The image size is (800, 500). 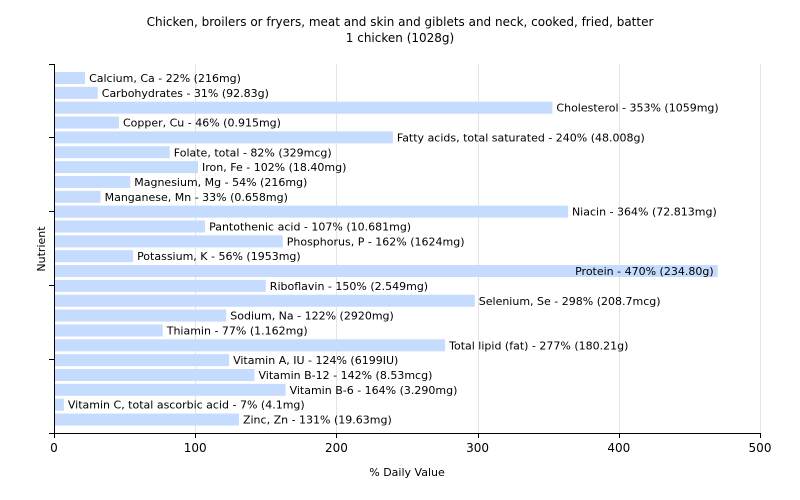 What do you see at coordinates (219, 256) in the screenshot?
I see `bar-label: Potassium, K - 56% (1953mg)` at bounding box center [219, 256].